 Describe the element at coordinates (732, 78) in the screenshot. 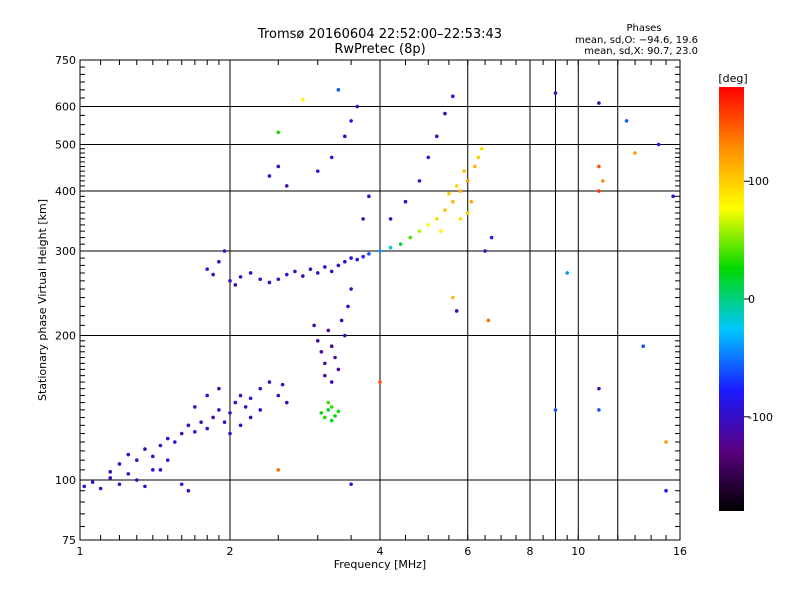

I see `colorbar-label: [deg]` at that location.